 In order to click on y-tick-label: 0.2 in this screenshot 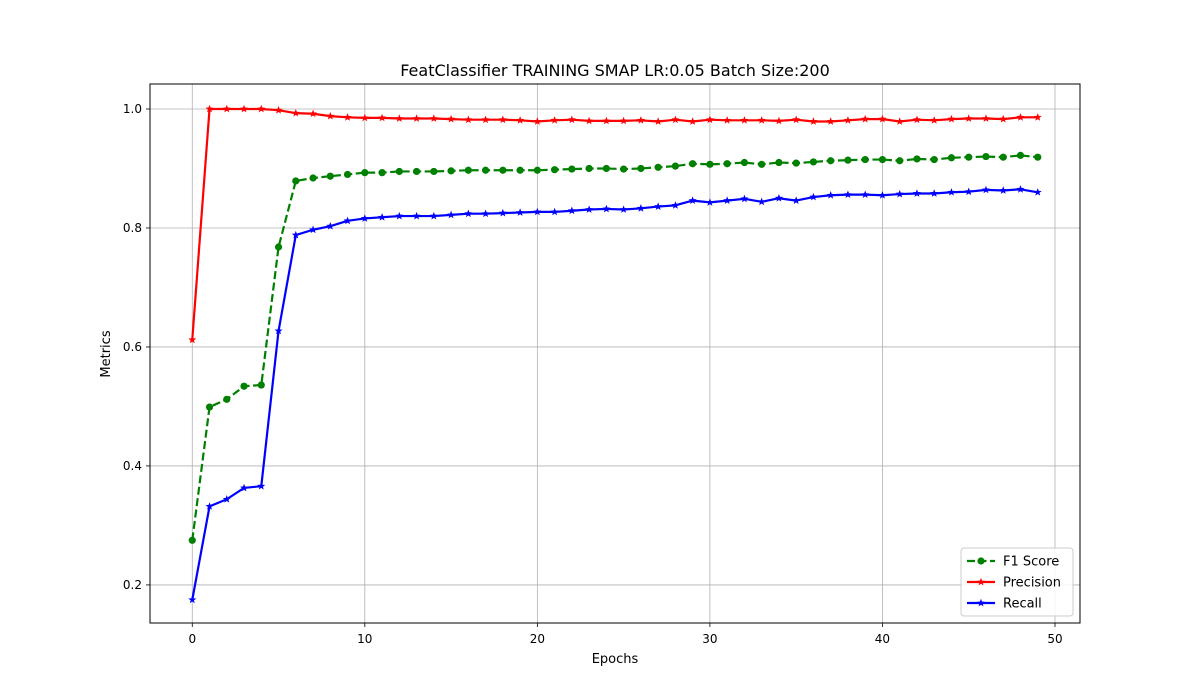, I will do `click(132, 585)`.